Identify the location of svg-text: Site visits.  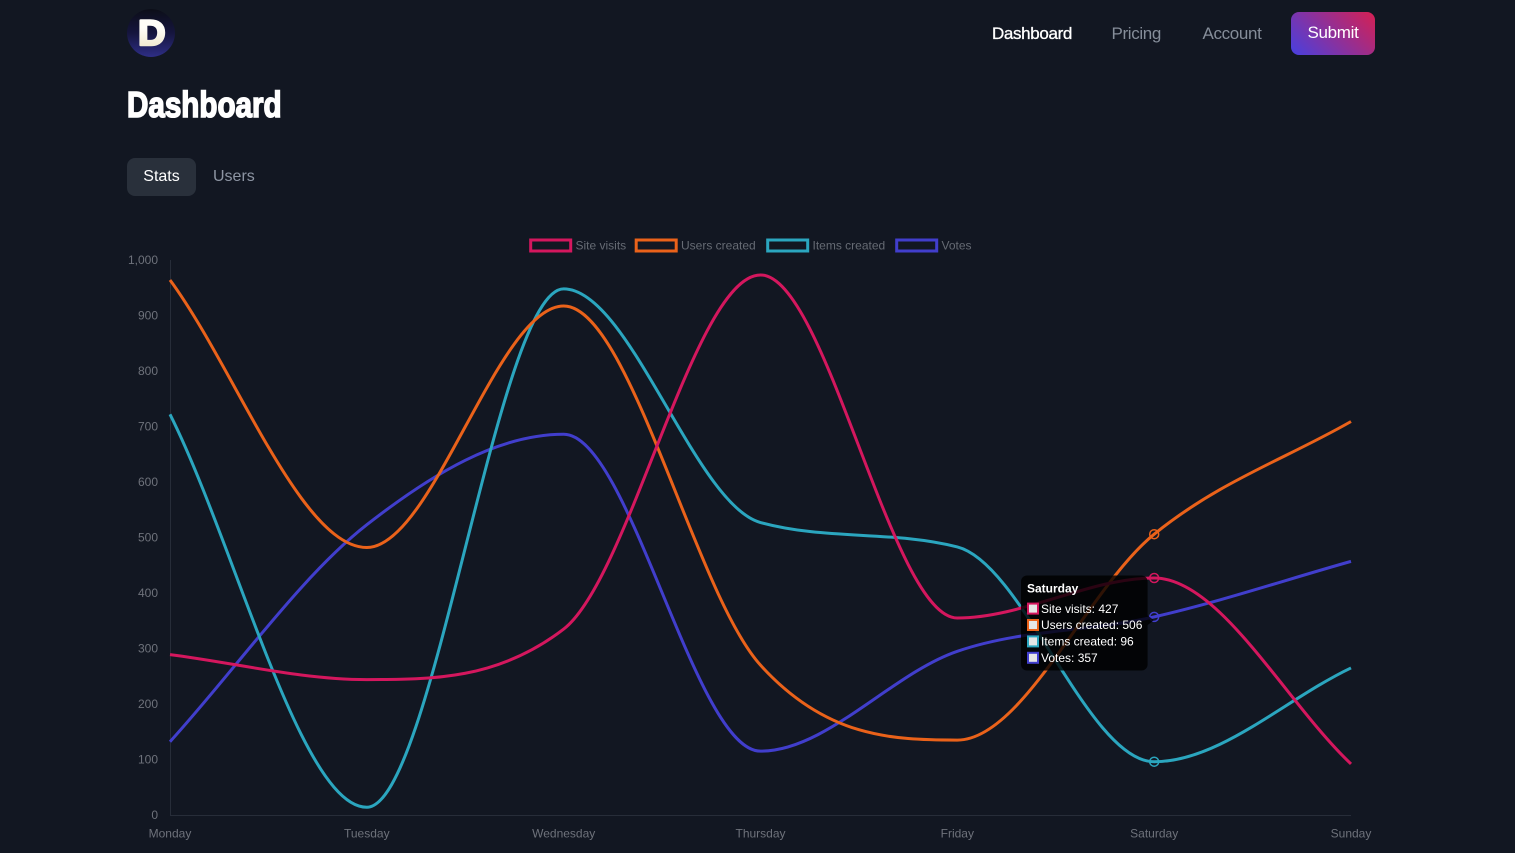
(601, 246).